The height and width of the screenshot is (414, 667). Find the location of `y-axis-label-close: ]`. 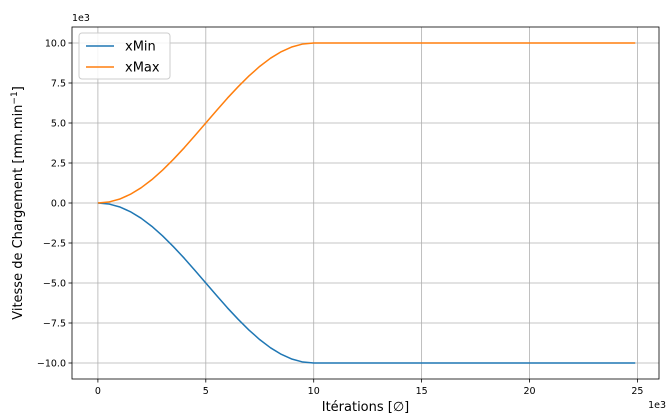

y-axis-label-close: ] is located at coordinates (18, 88).